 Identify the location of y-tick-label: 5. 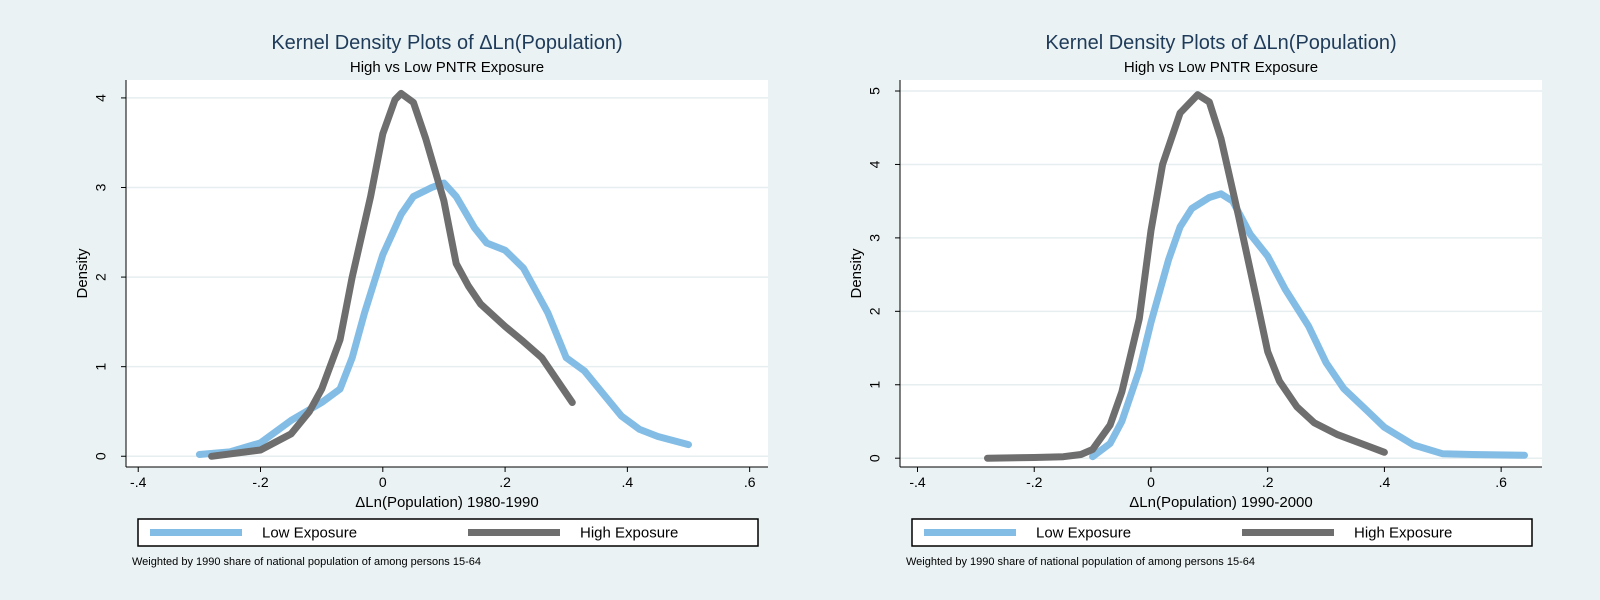
(875, 91).